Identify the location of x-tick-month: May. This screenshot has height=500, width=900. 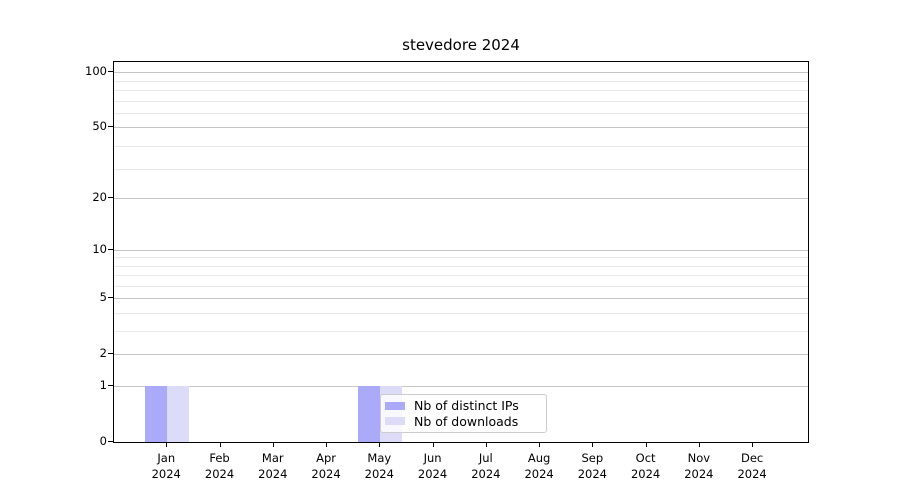
(379, 458).